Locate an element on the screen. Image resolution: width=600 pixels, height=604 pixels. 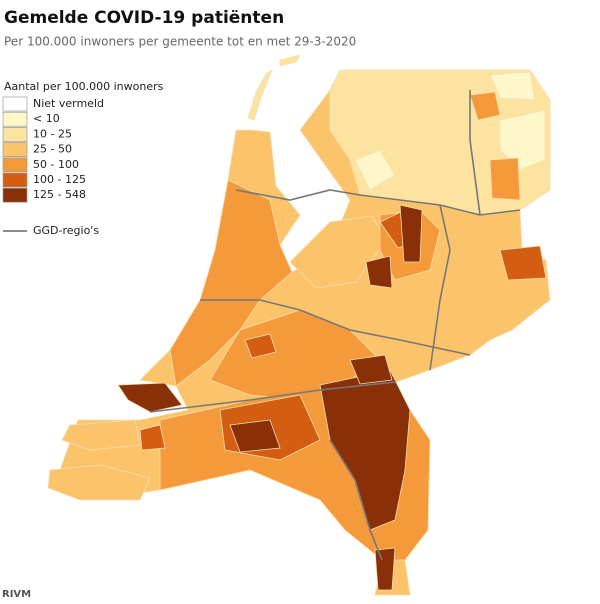
legend-label: Niet vermeld is located at coordinates (68, 103).